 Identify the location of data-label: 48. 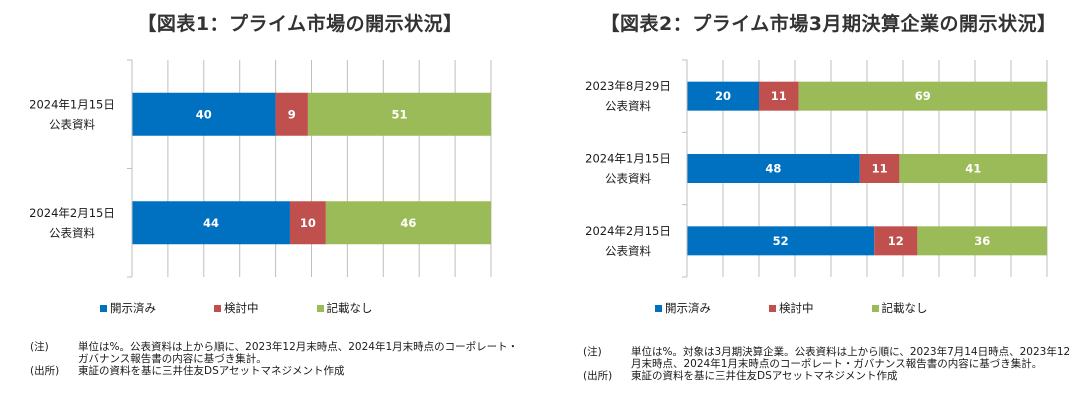
(773, 169).